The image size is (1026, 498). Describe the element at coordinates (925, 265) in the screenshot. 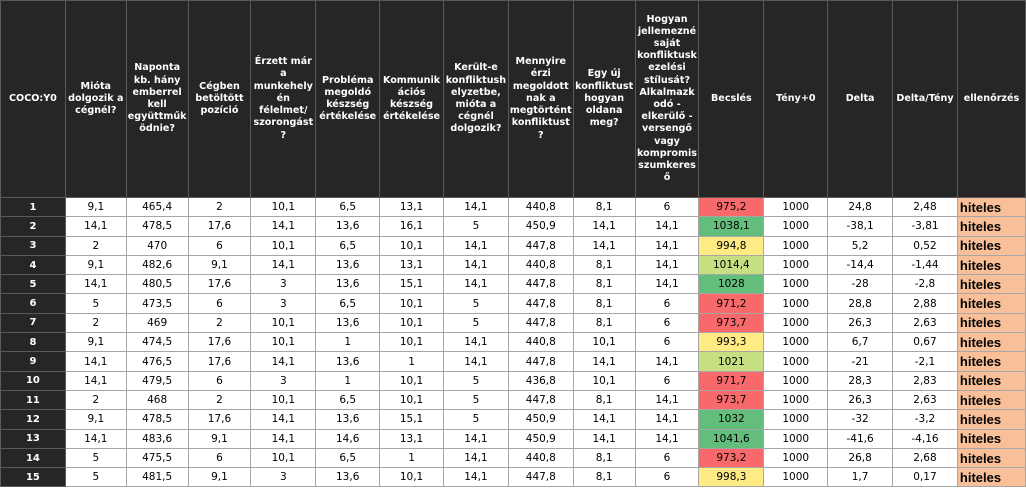

I see `delta-ratio-cell: -1,44` at that location.